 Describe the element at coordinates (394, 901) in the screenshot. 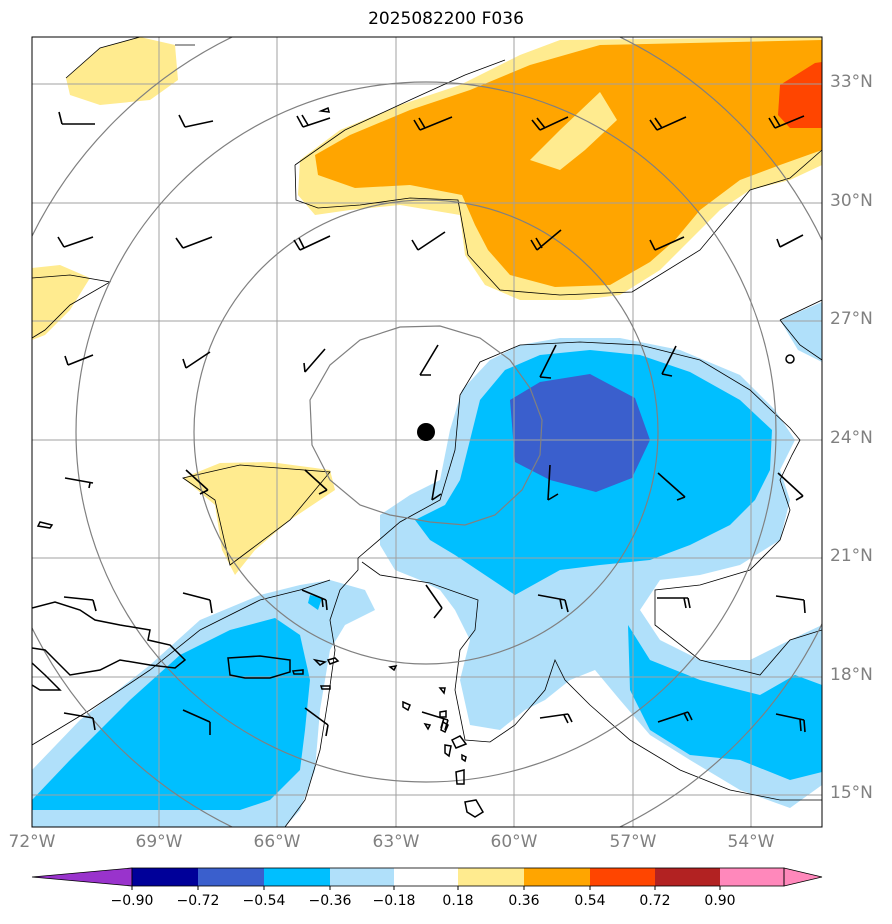

I see `colorbar-label: −0.18` at that location.